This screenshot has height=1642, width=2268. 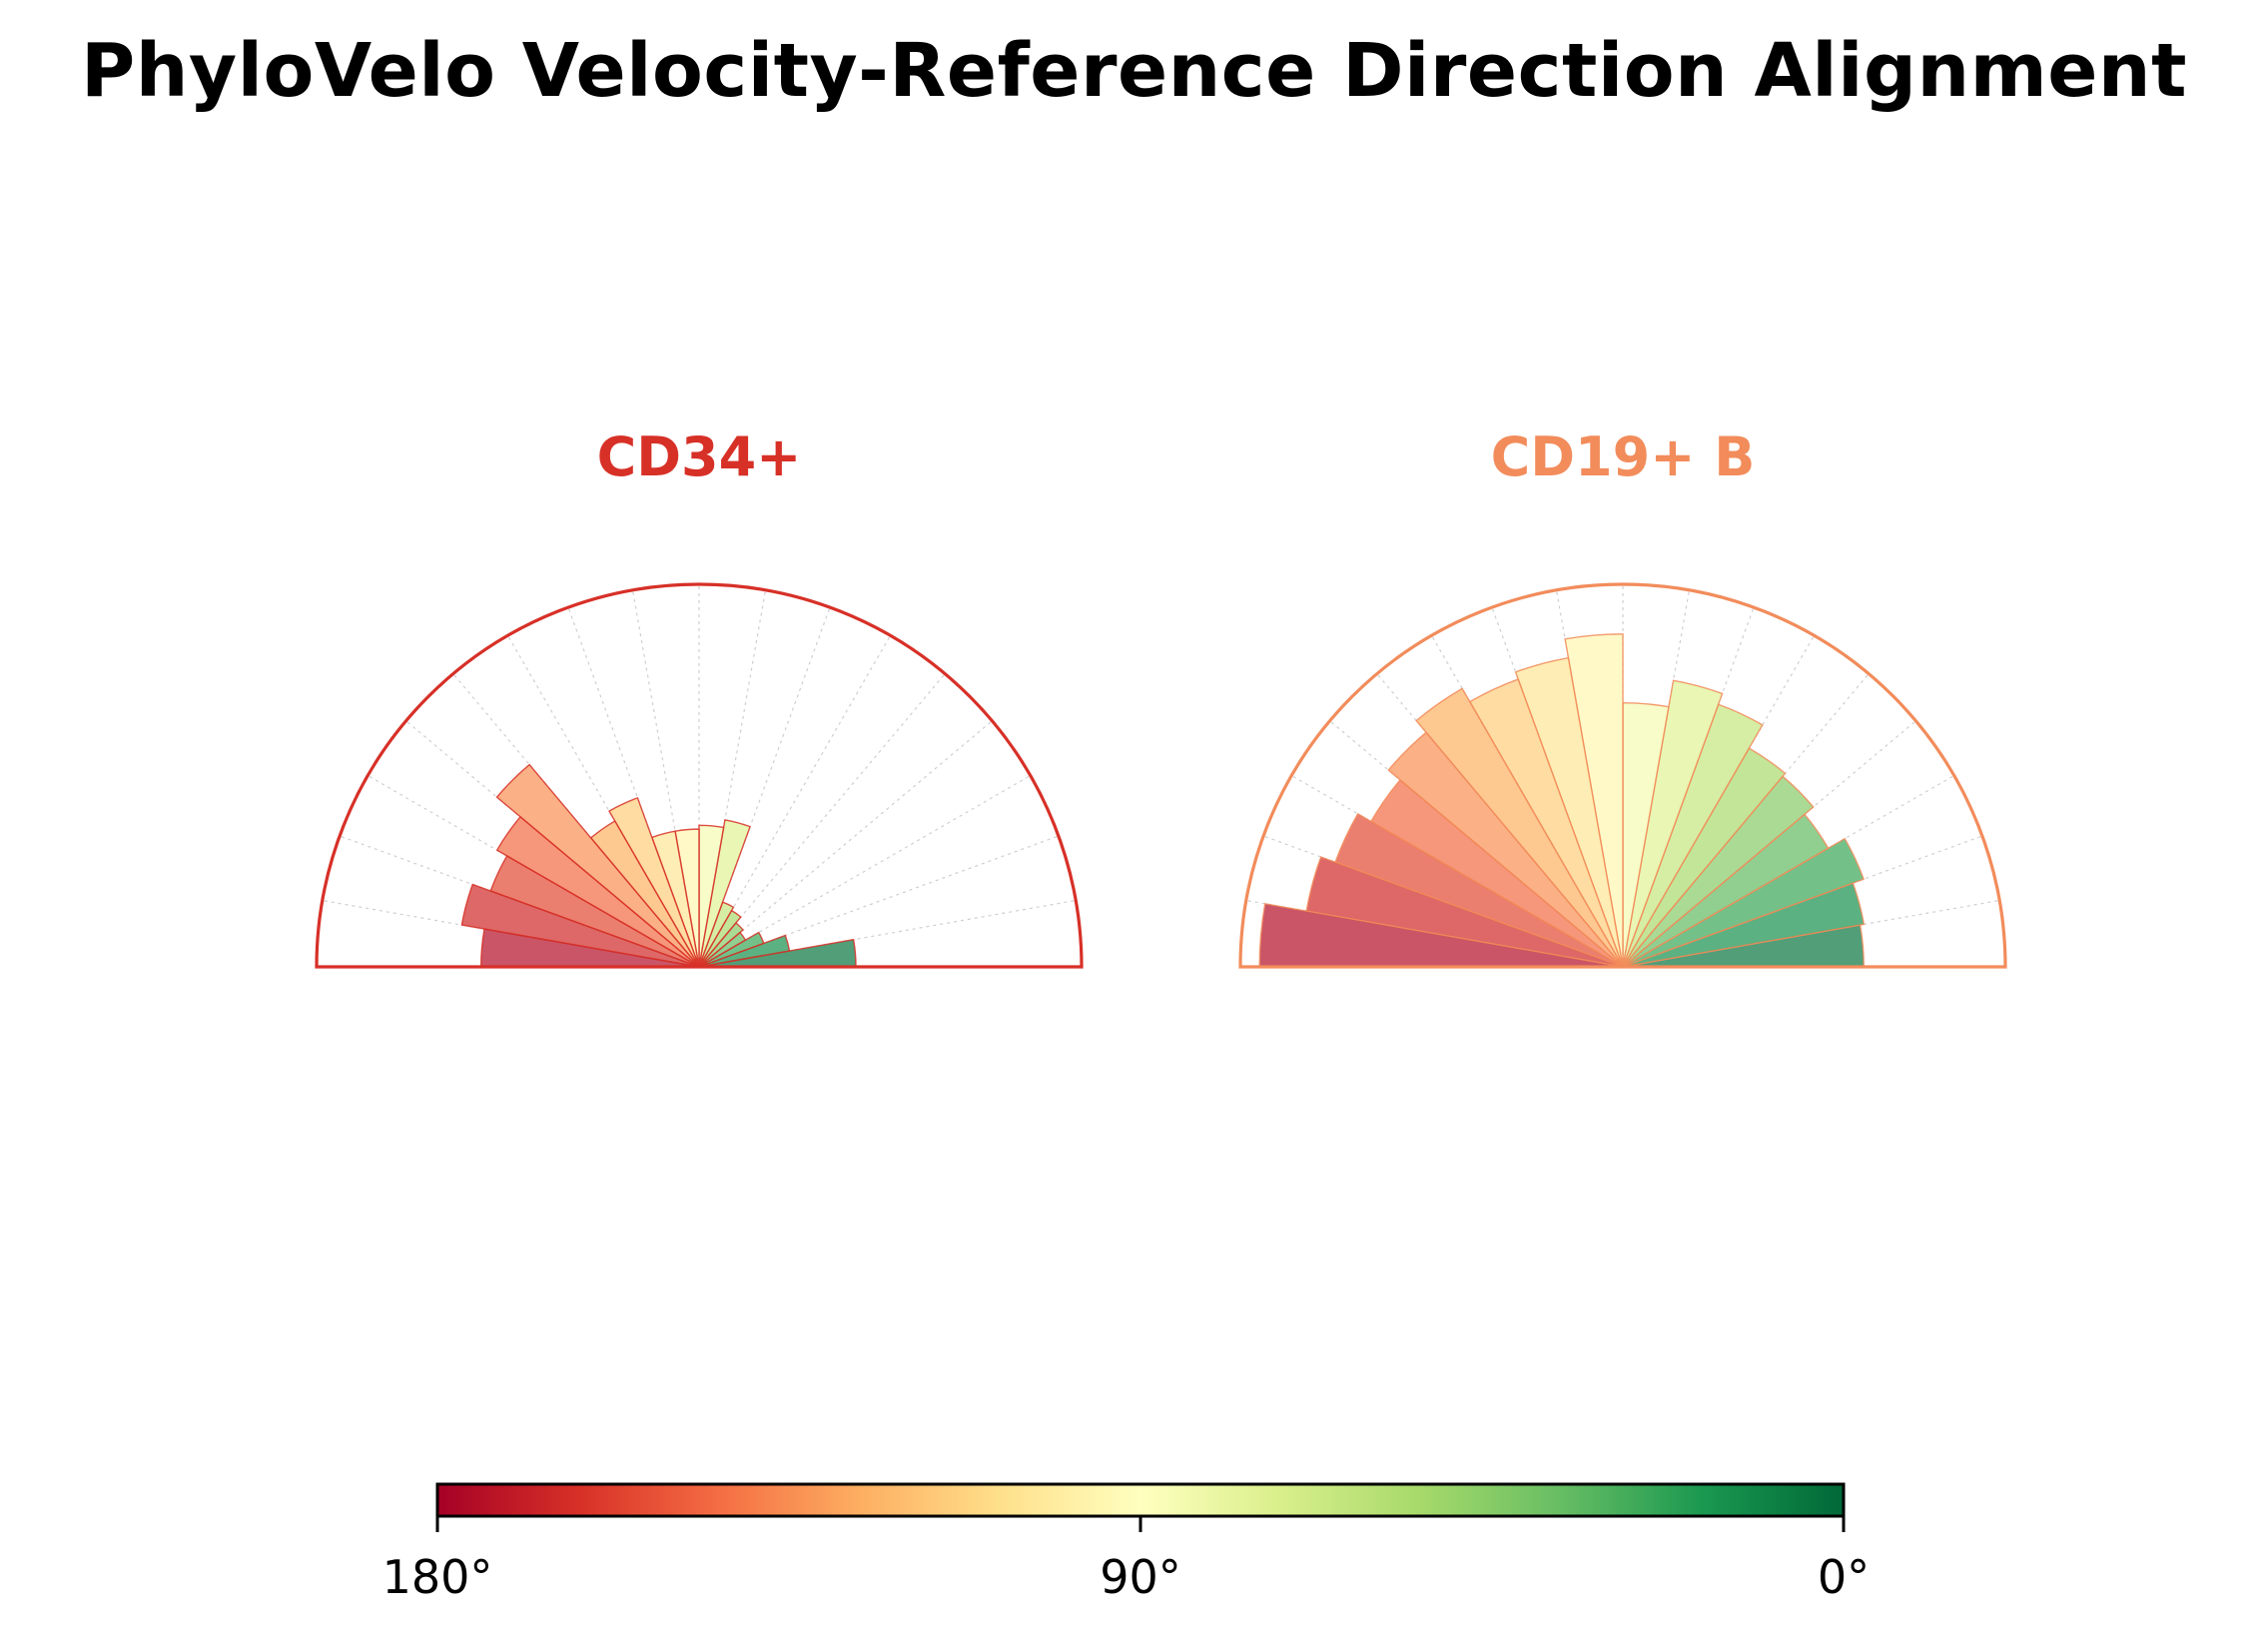 I want to click on colorbar-tick-label: 90°, so click(x=1140, y=1577).